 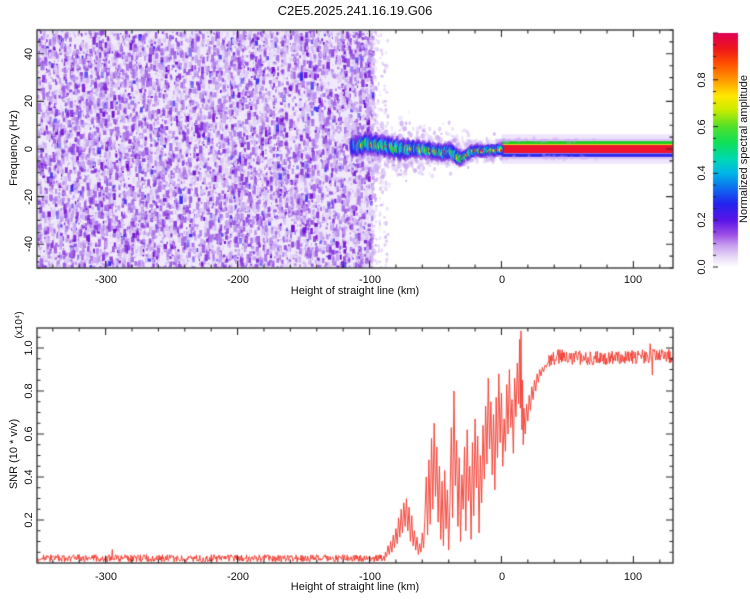 I want to click on snr-x-tick-0: 0, so click(x=502, y=577).